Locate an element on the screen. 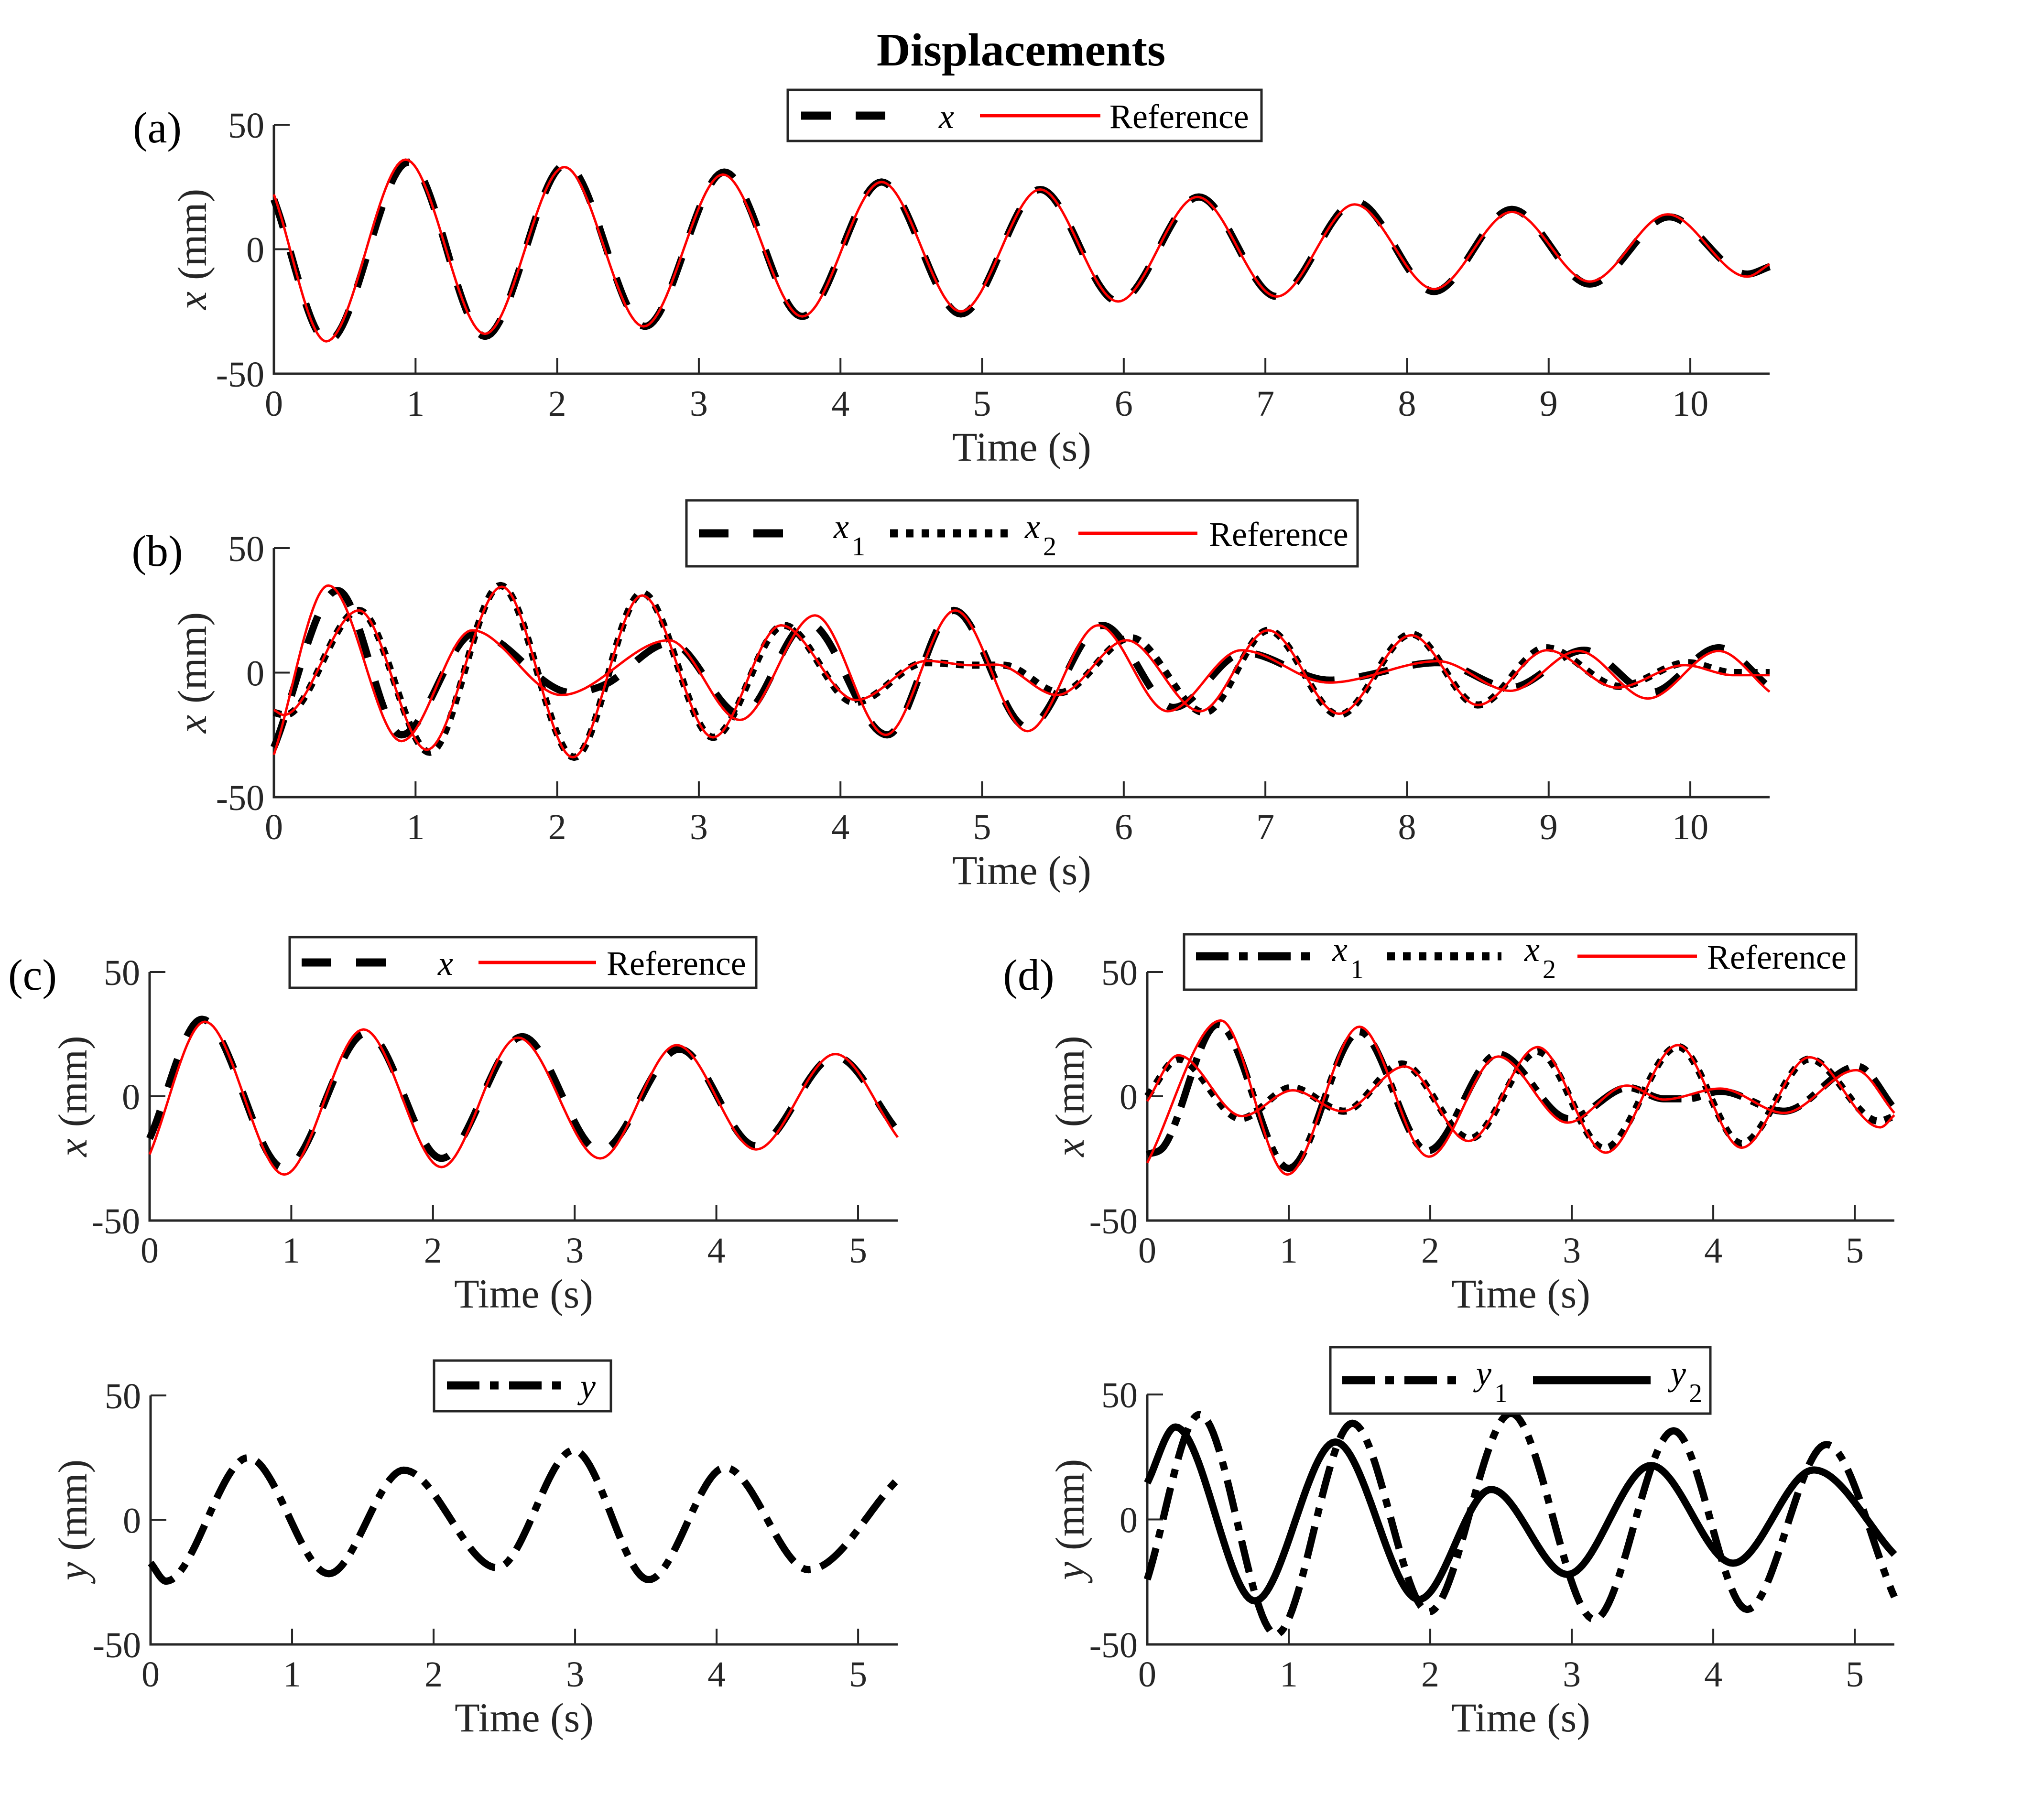 The image size is (2044, 1794). legend-box is located at coordinates (1520, 962).